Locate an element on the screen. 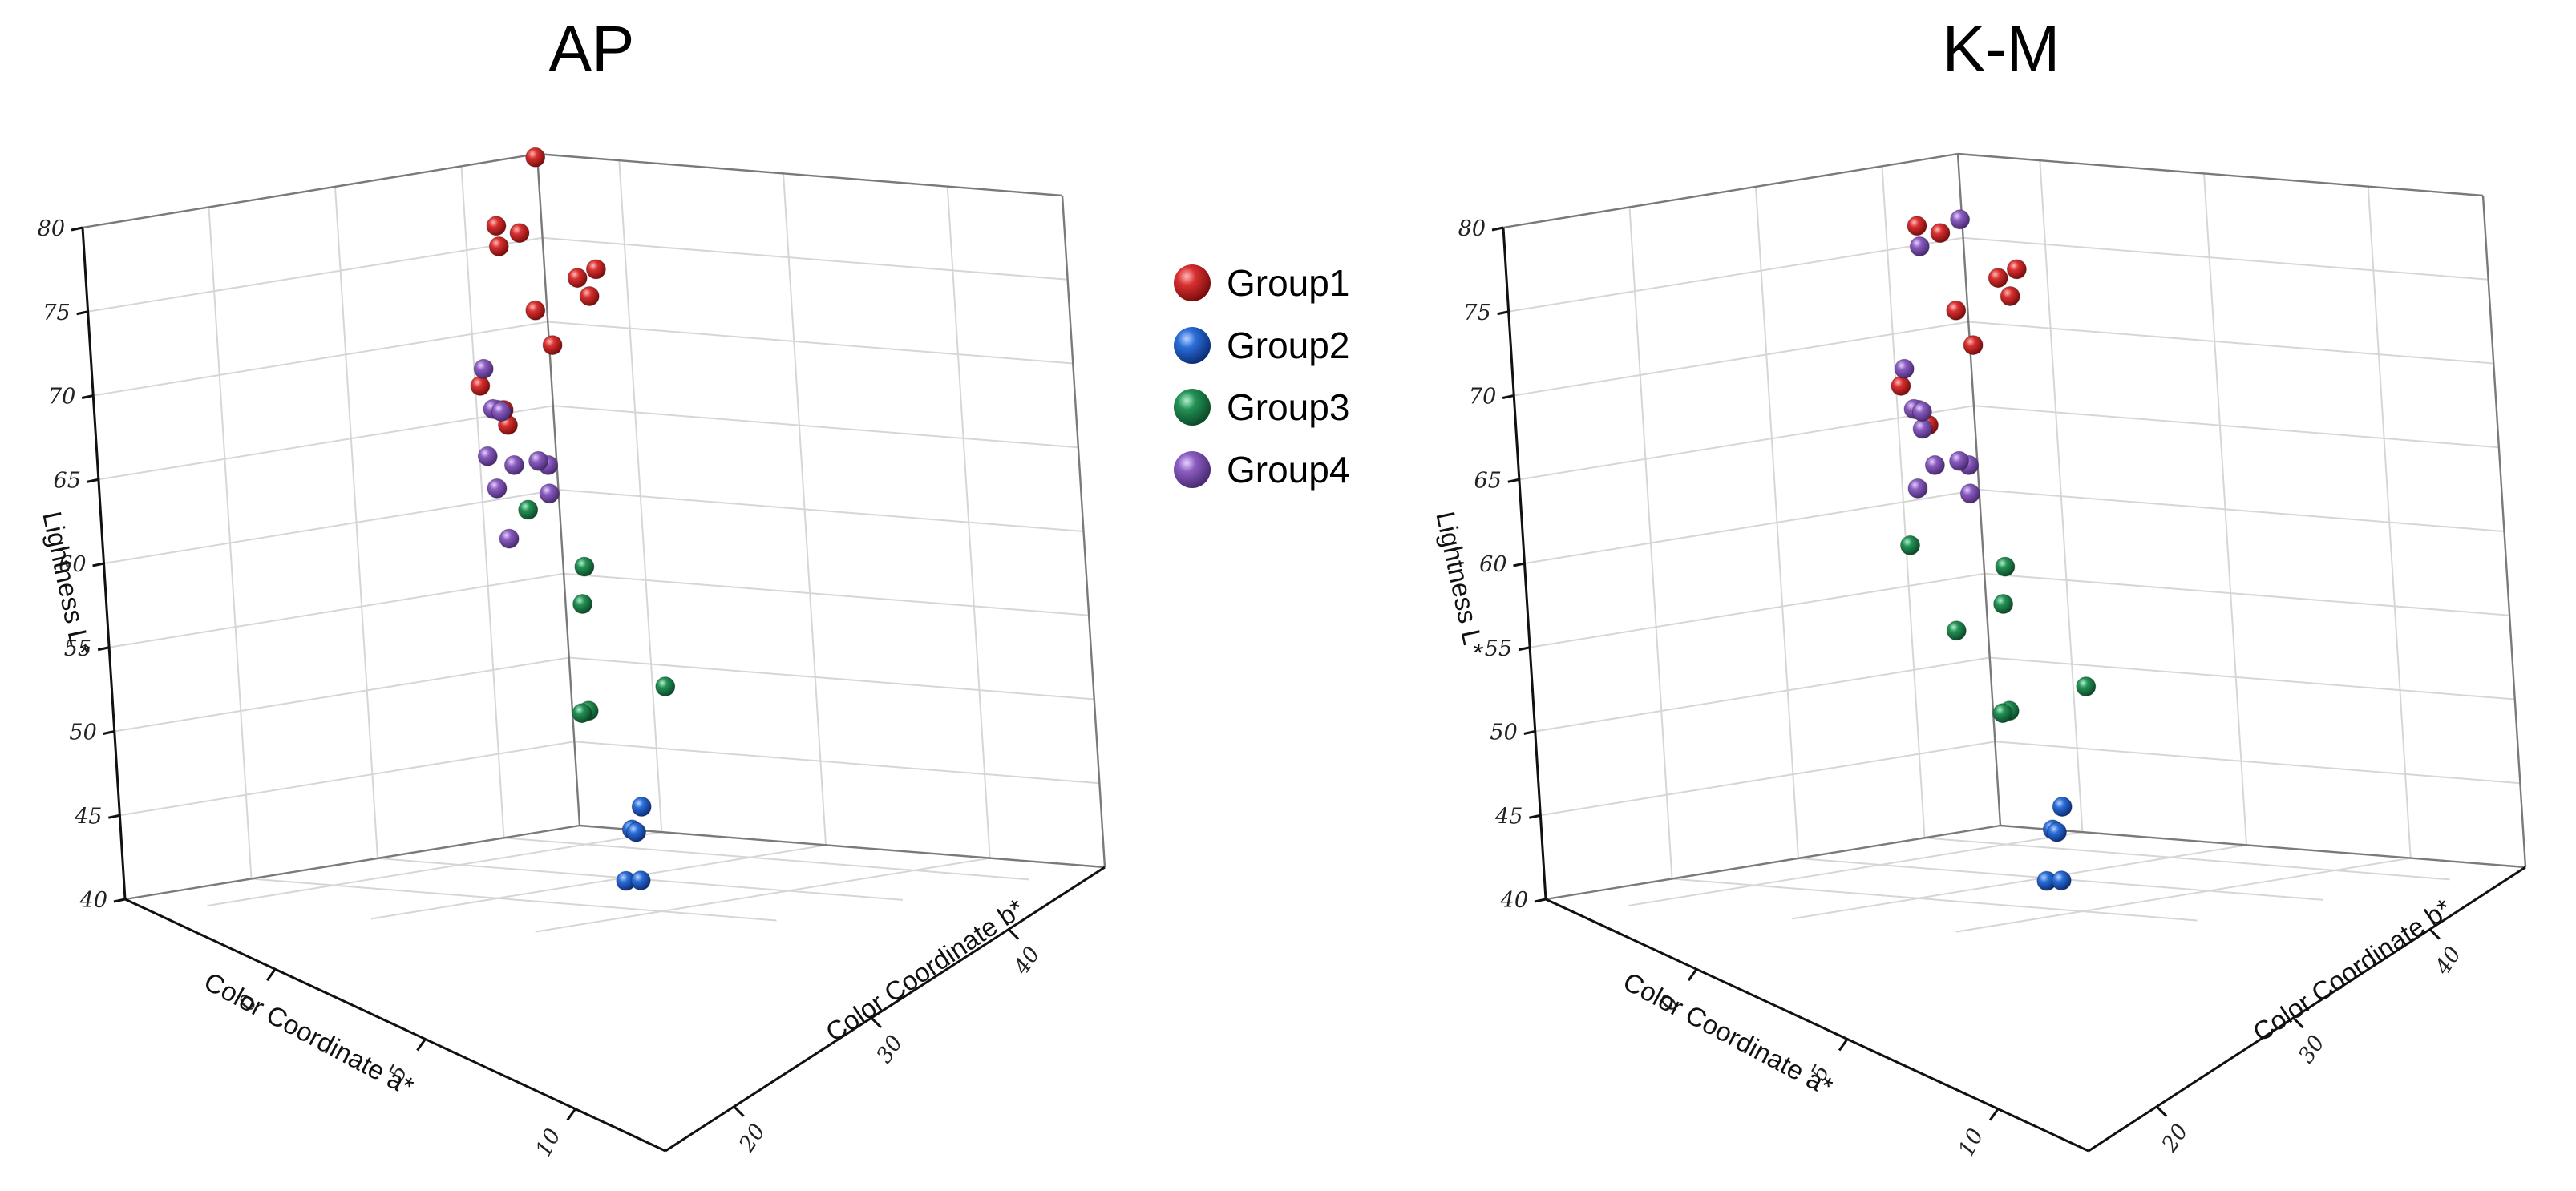 The height and width of the screenshot is (1191, 2576). legend-item-group4: Group4 is located at coordinates (1261, 470).